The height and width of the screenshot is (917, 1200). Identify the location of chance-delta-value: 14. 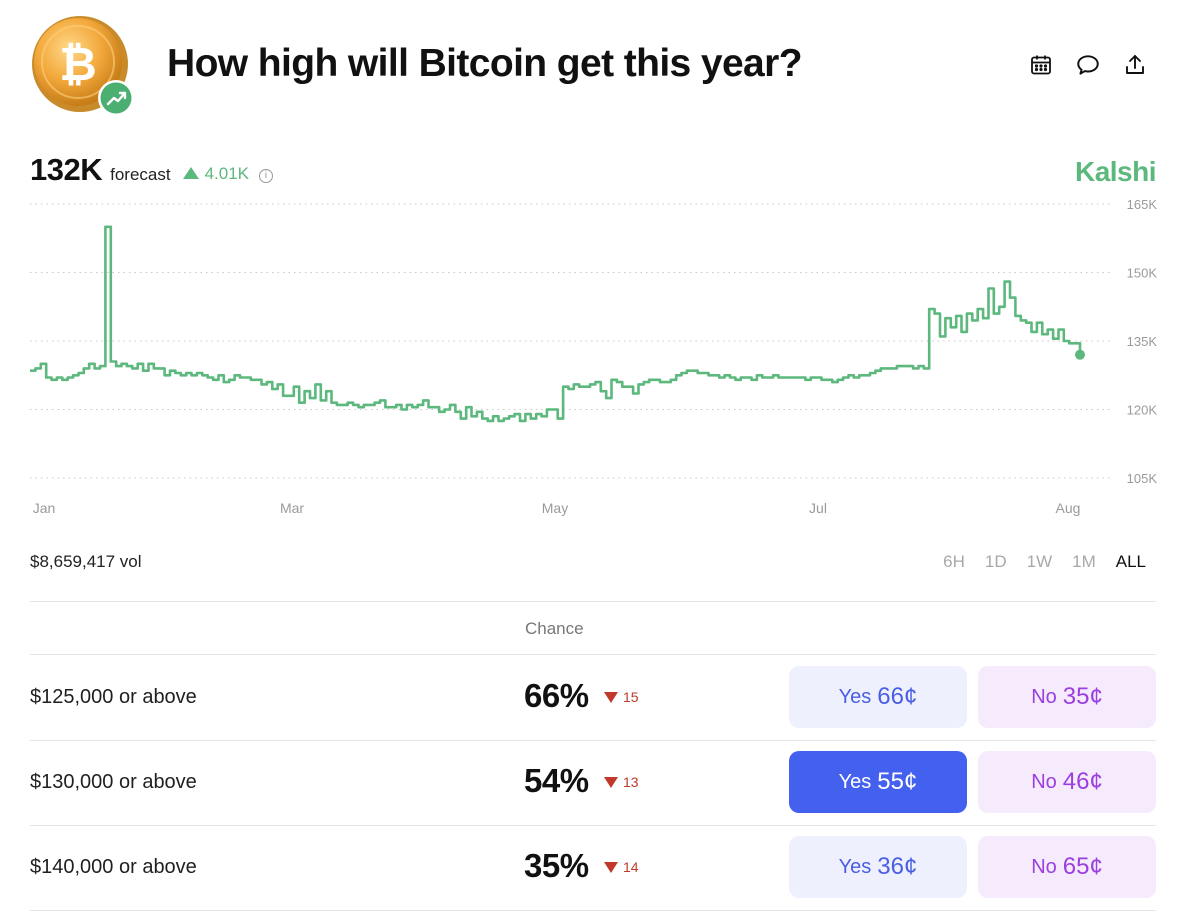
(631, 867).